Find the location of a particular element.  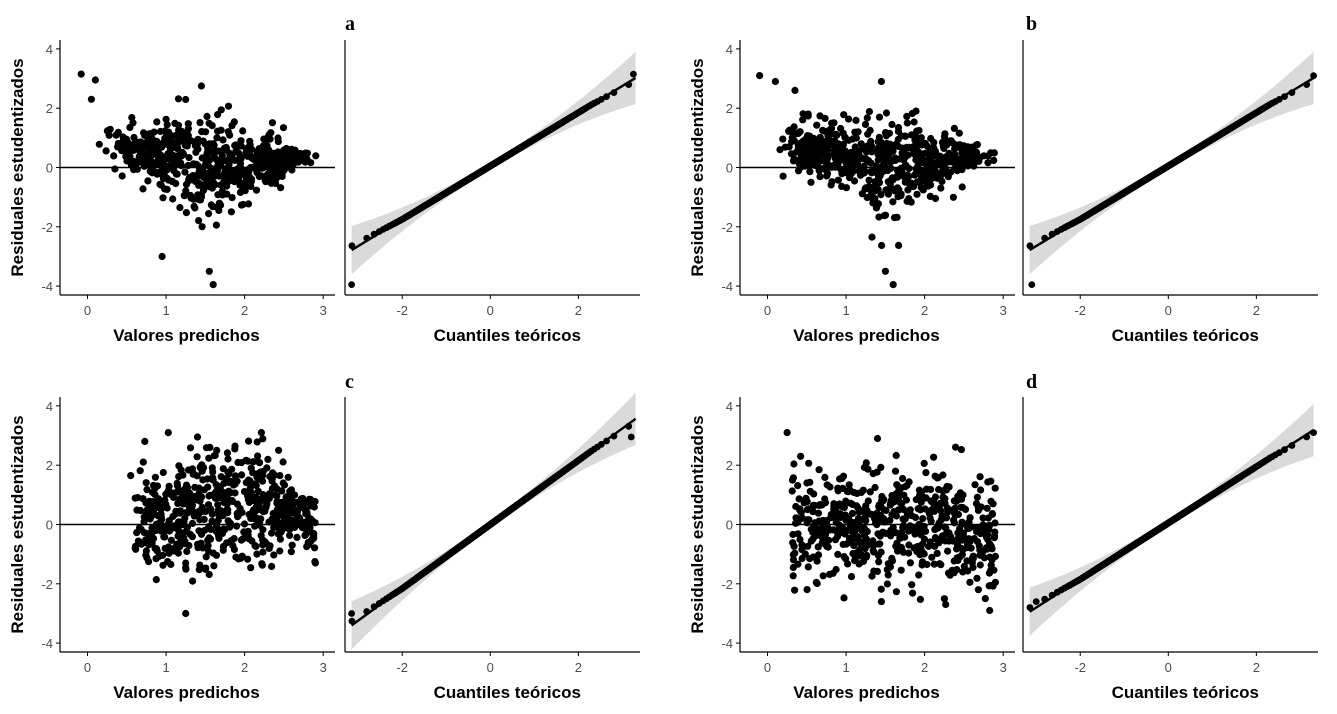

x-axis-title: Valores predichos is located at coordinates (866, 692).